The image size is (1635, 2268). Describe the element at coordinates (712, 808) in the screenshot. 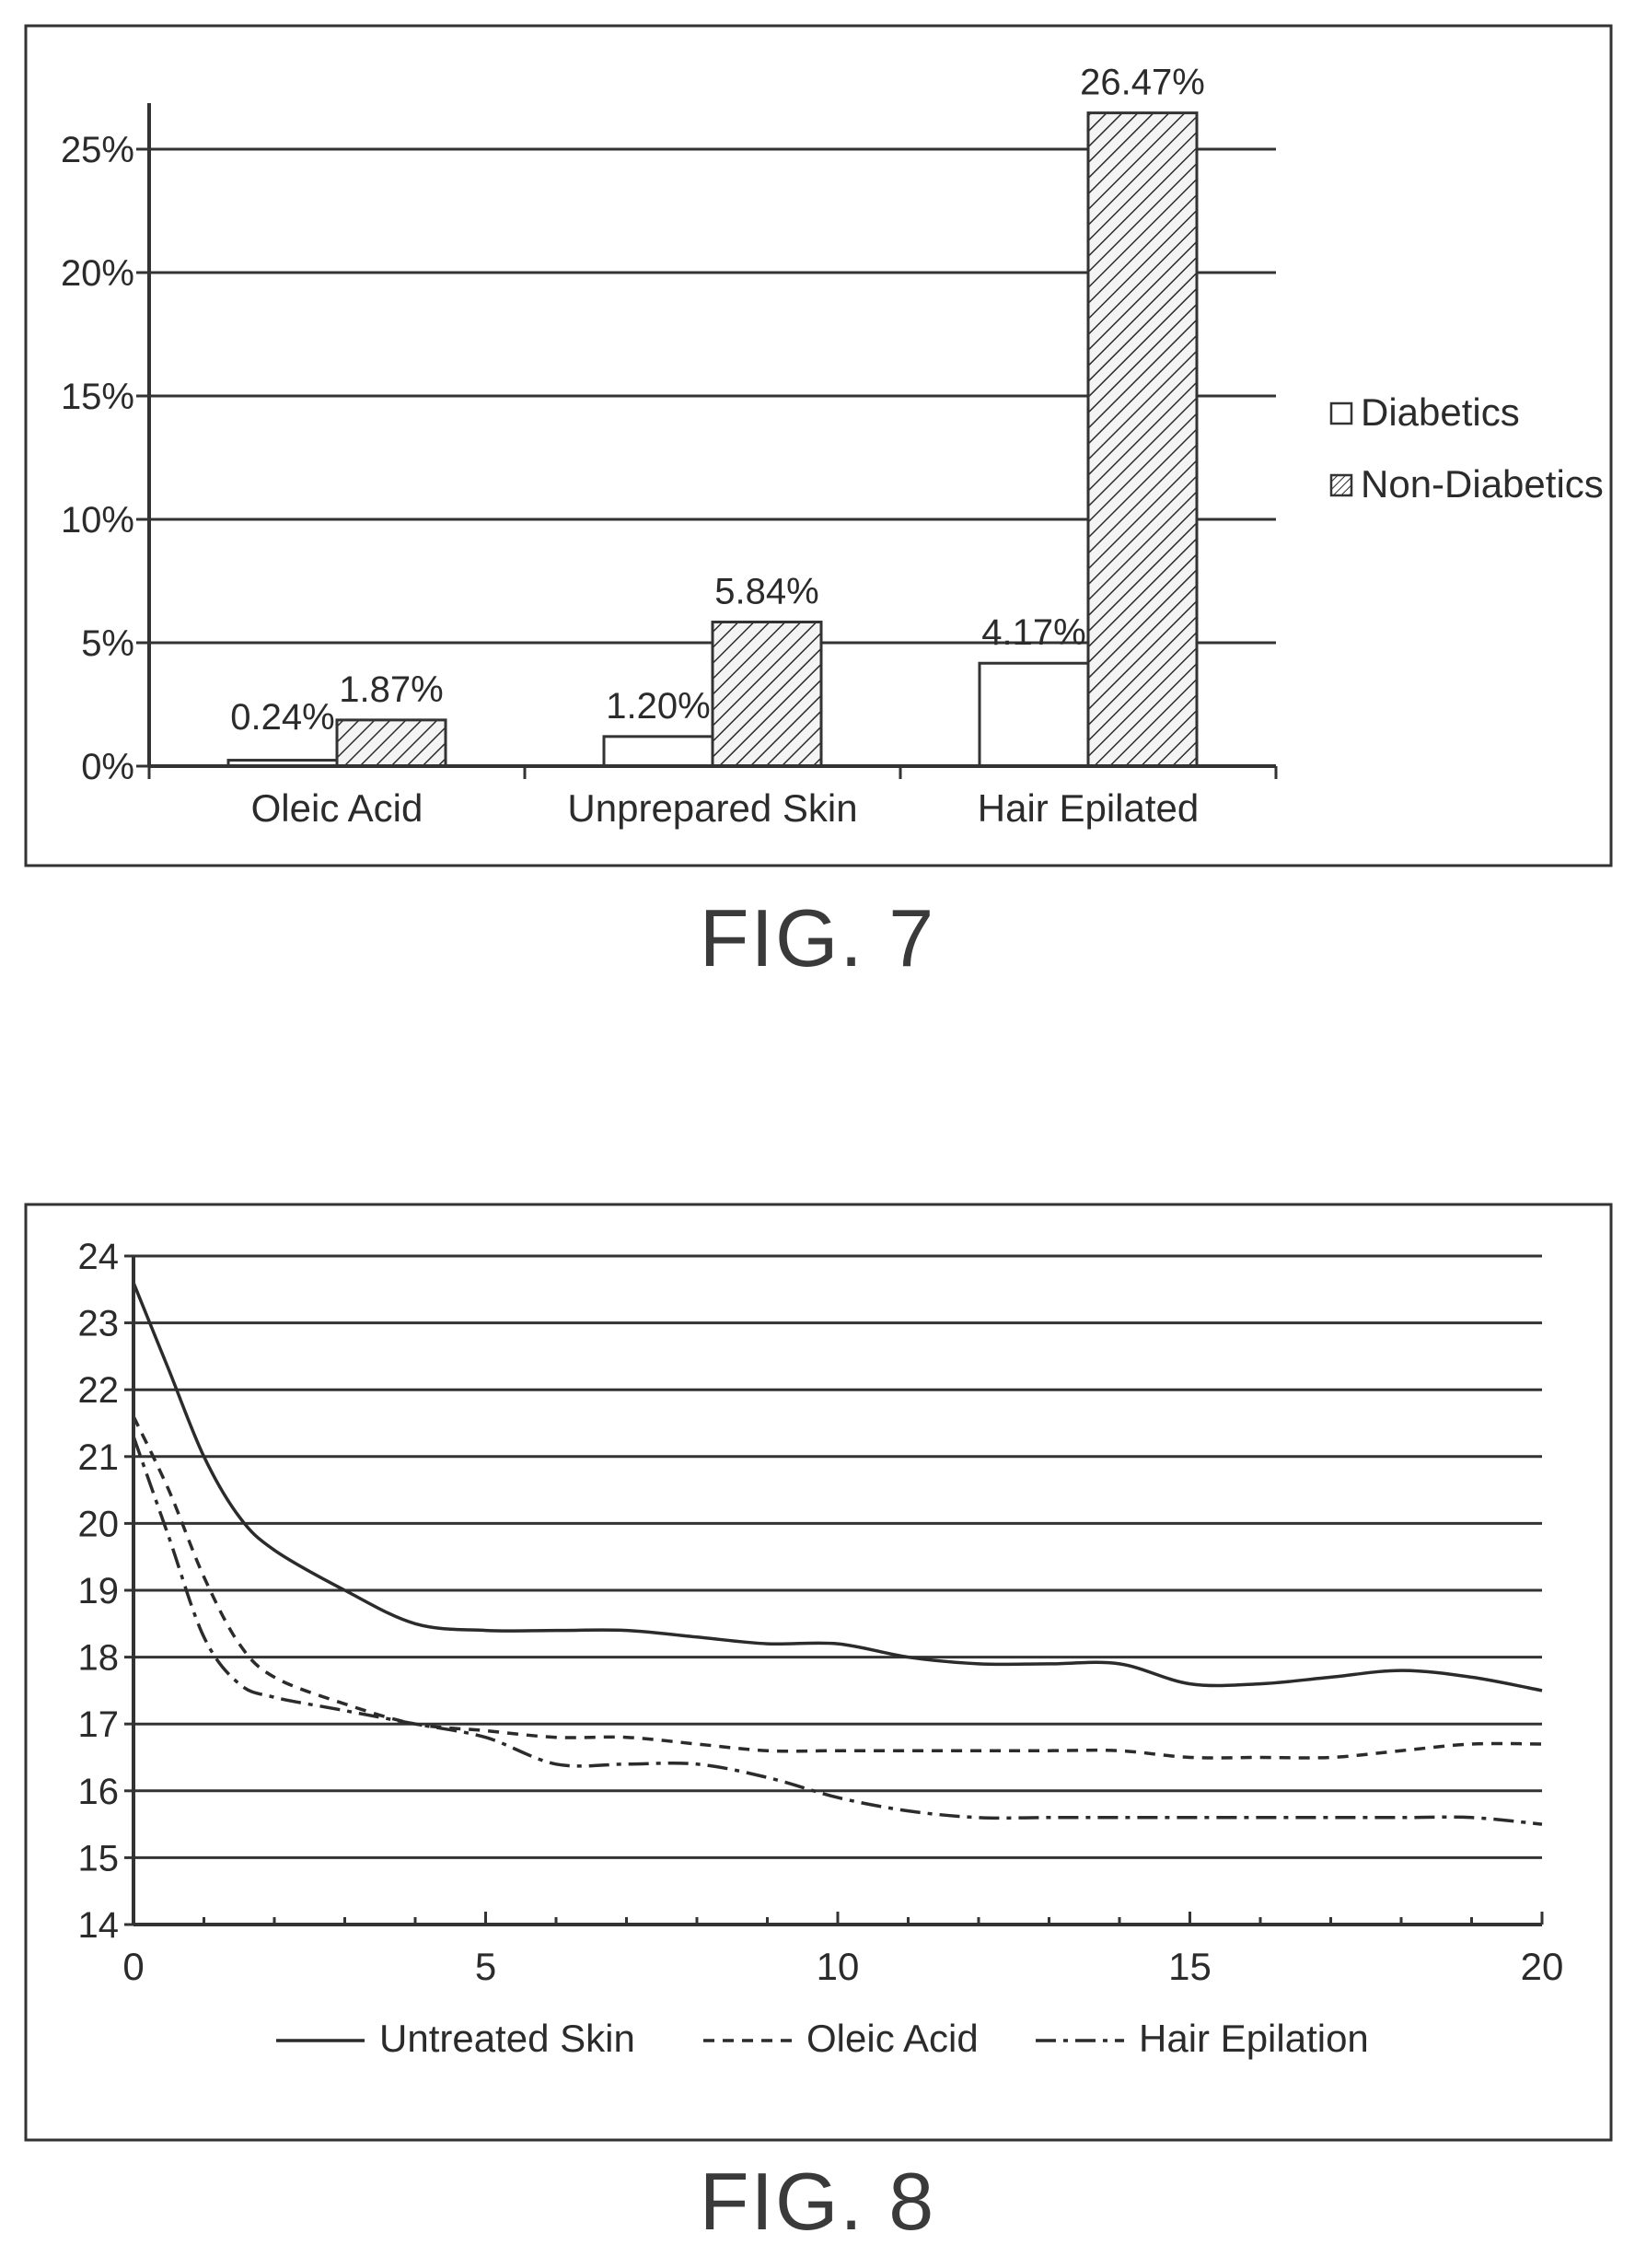

I see `fig7-x-tick-label: Unprepared Skin` at that location.